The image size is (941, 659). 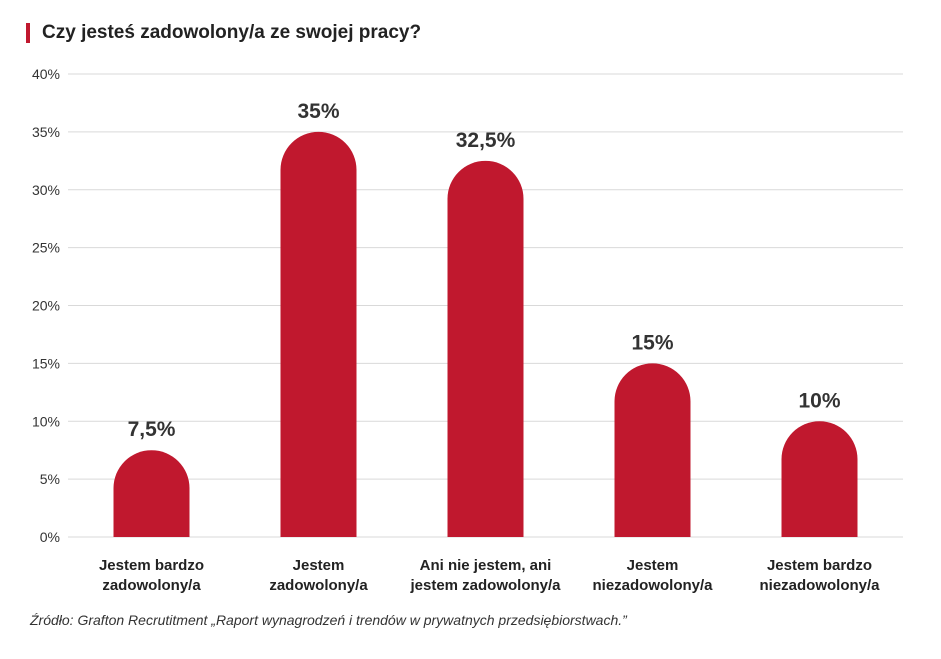 What do you see at coordinates (28, 33) in the screenshot?
I see `title-accent-bar` at bounding box center [28, 33].